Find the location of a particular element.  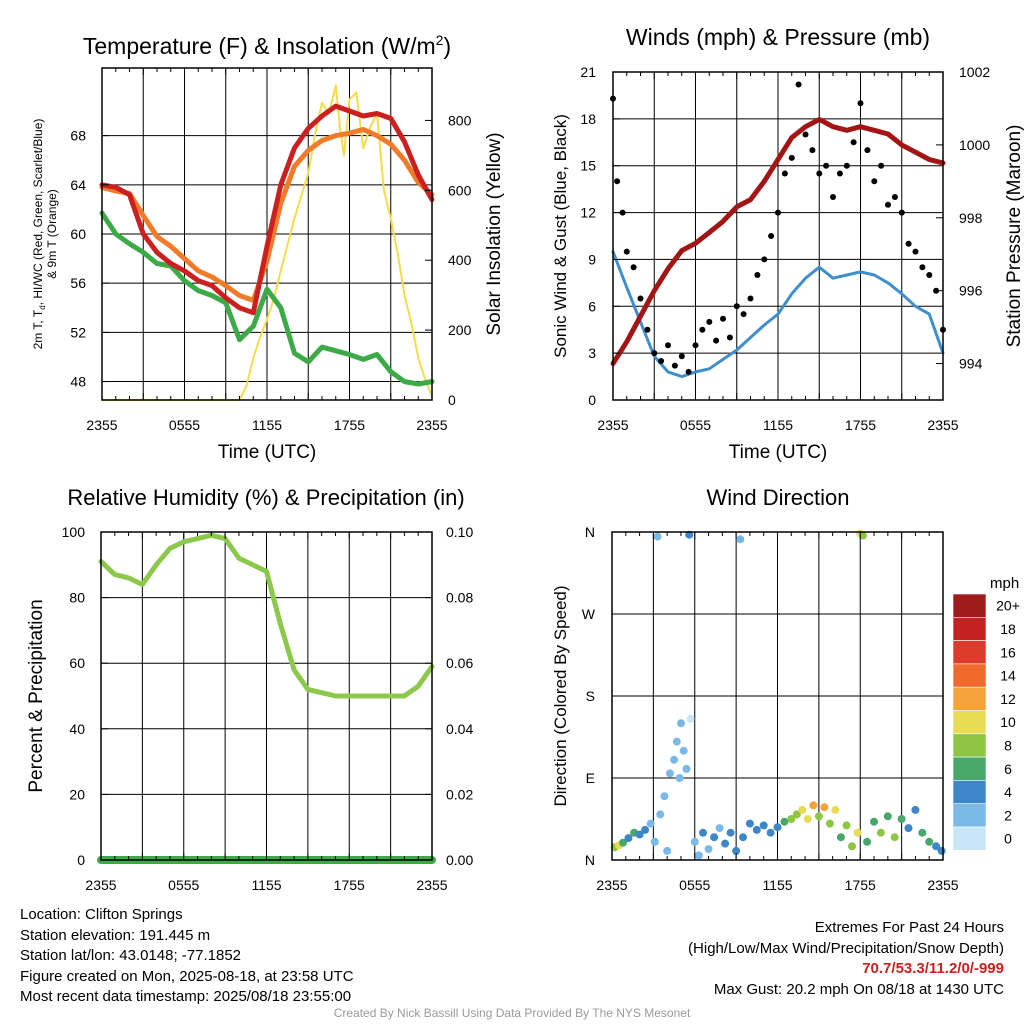

y2-tick-label: 994 is located at coordinates (971, 364).